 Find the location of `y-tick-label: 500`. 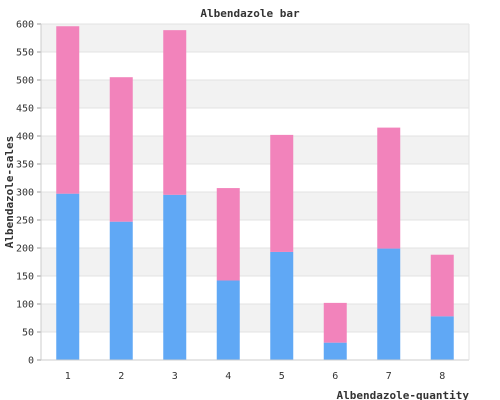

y-tick-label: 500 is located at coordinates (25, 81).